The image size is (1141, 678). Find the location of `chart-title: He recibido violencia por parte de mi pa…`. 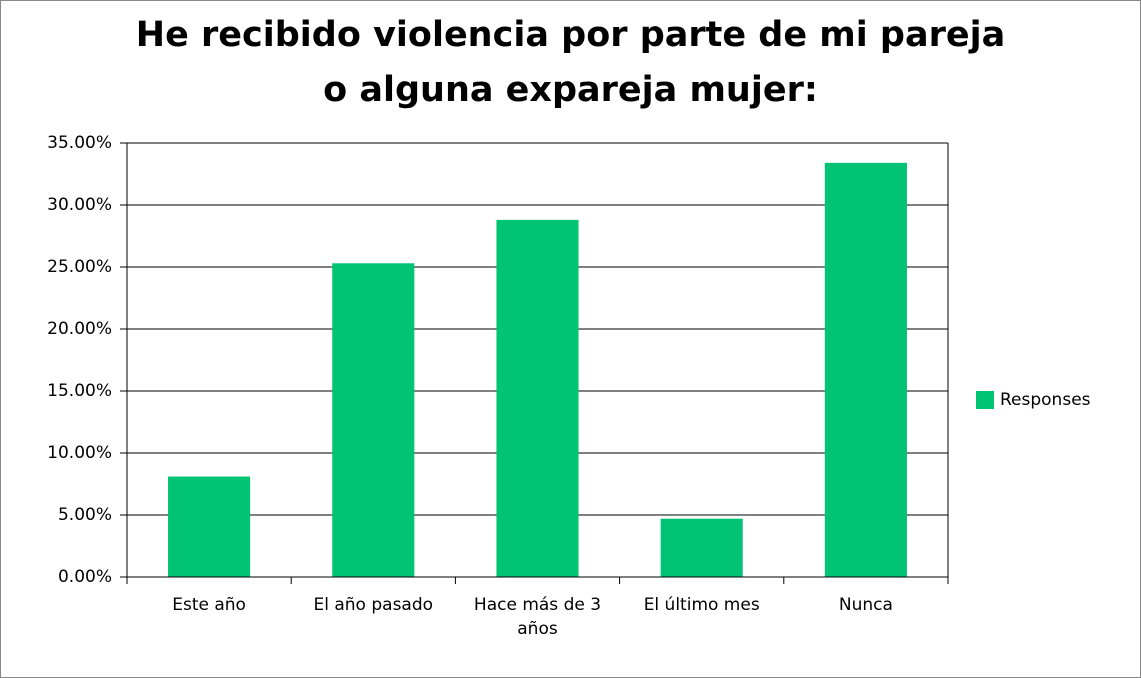

chart-title: He recibido violencia por parte de mi pa… is located at coordinates (570, 62).